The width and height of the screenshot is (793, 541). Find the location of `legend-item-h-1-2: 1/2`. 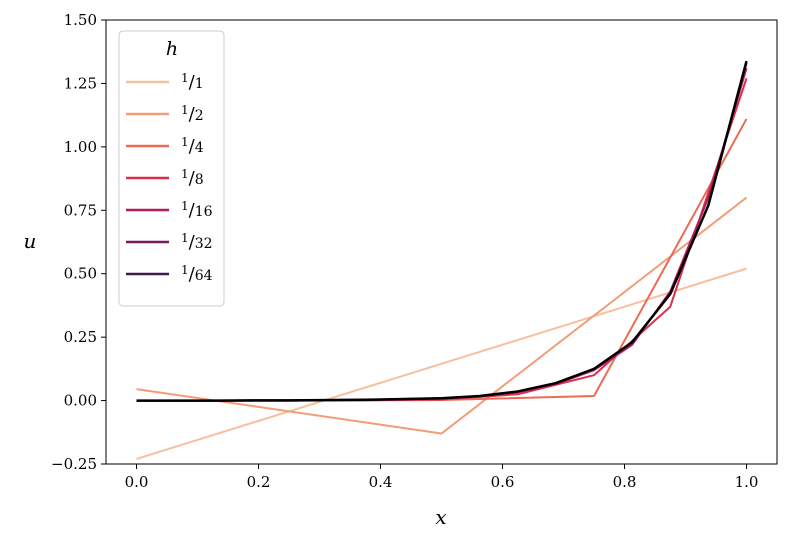

legend-item-h-1-2: 1/2 is located at coordinates (165, 114).